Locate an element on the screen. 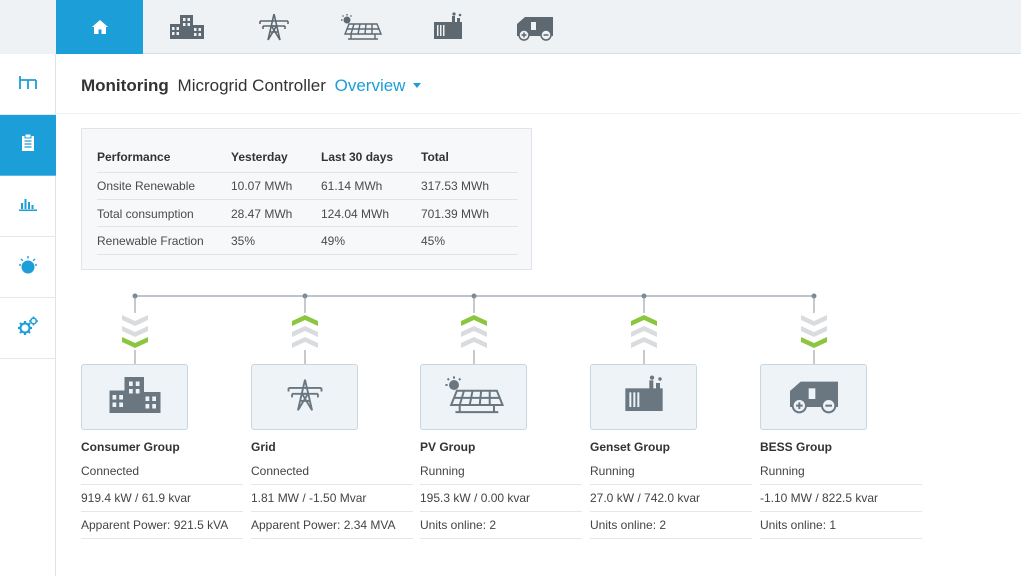 The height and width of the screenshot is (576, 1021). home-icon is located at coordinates (100, 27).